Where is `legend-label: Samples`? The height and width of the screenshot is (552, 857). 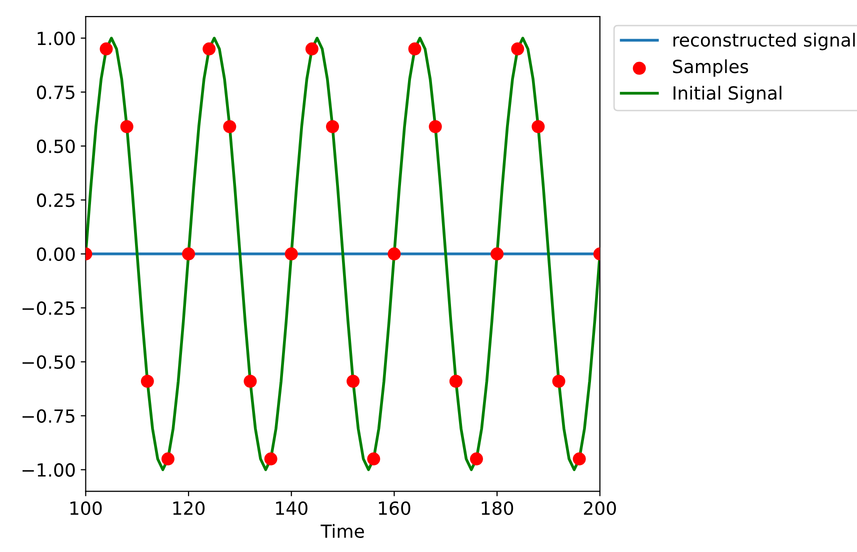
legend-label: Samples is located at coordinates (710, 68).